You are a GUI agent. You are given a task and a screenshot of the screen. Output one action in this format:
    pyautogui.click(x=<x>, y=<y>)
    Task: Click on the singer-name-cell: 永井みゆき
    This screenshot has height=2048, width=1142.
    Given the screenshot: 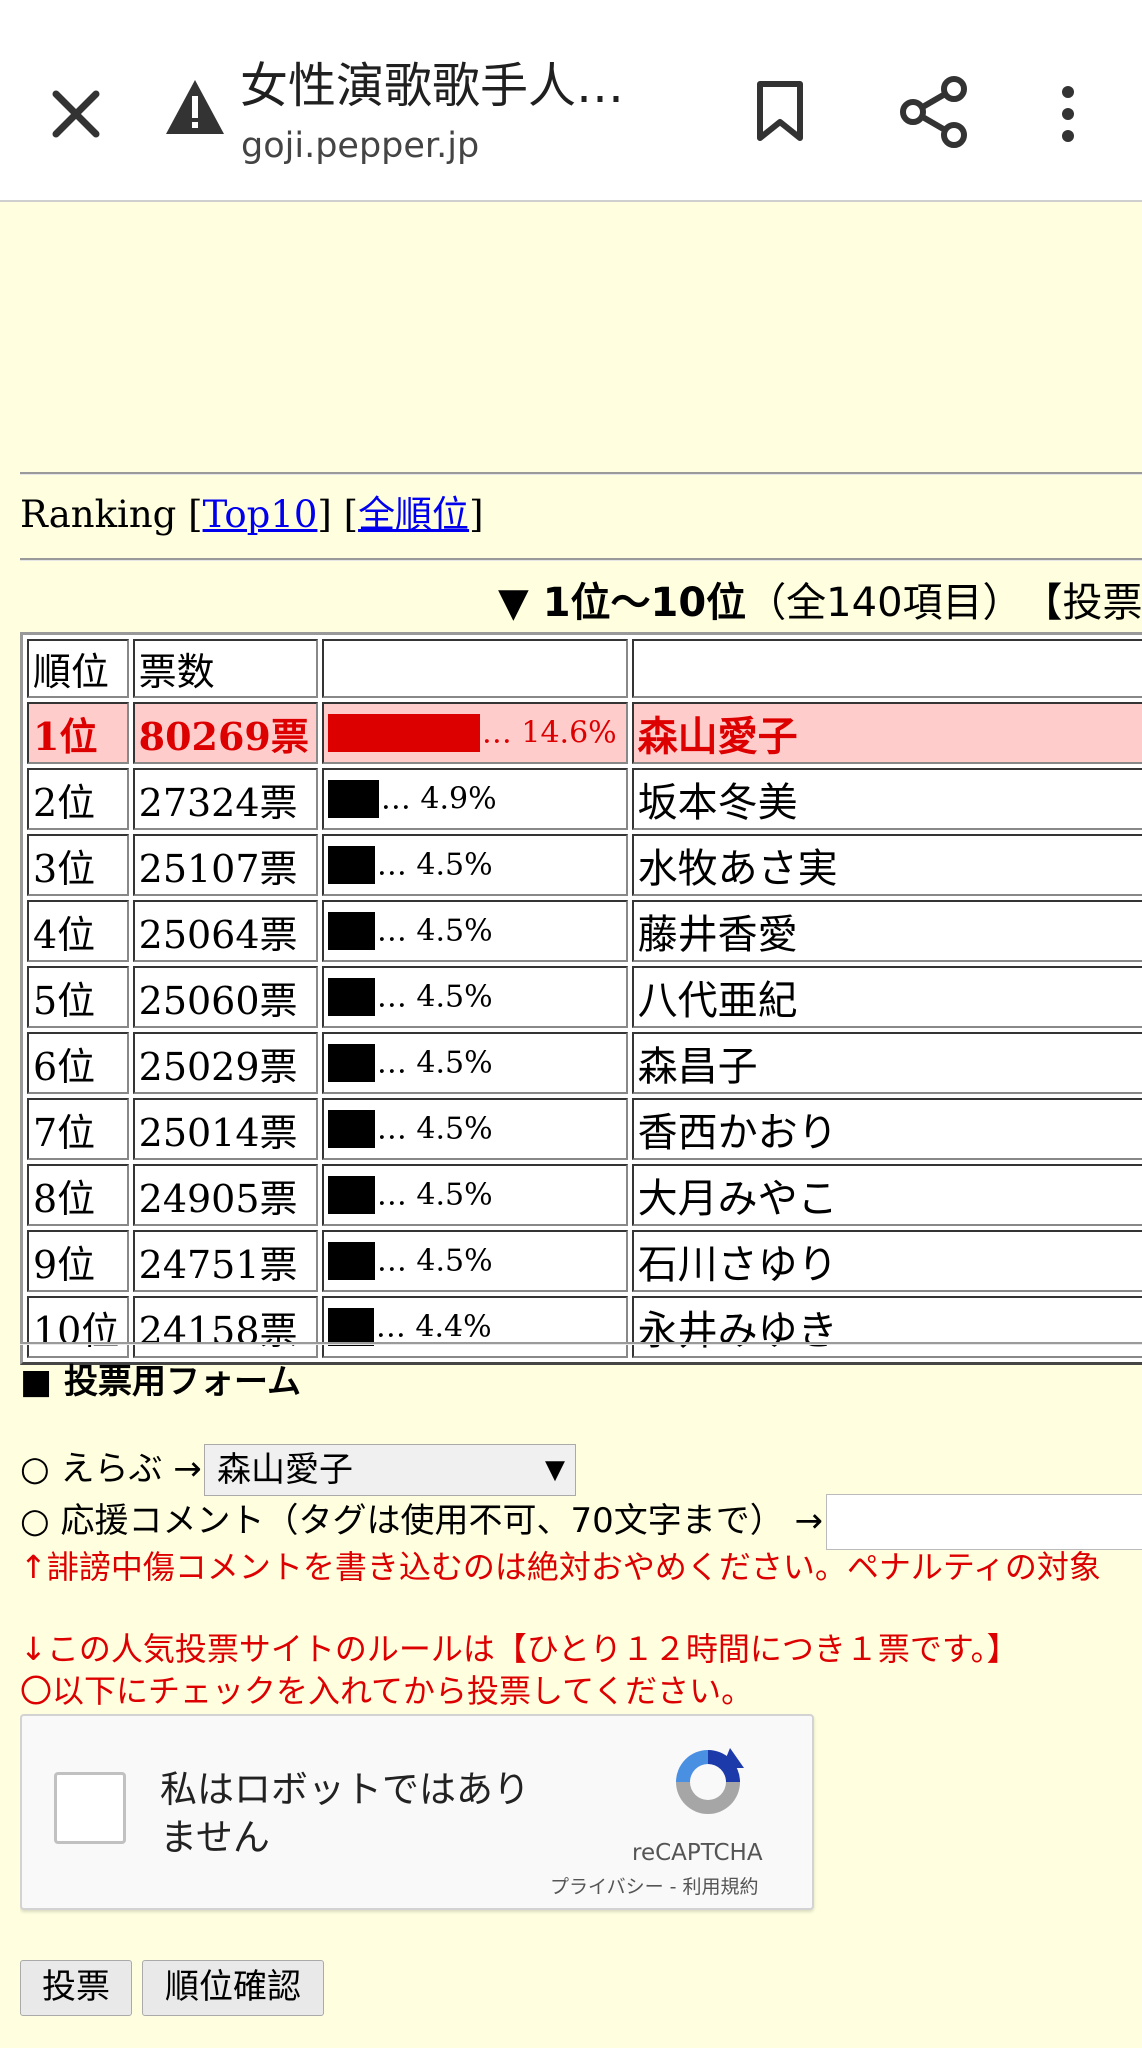 What is the action you would take?
    pyautogui.click(x=886, y=1327)
    